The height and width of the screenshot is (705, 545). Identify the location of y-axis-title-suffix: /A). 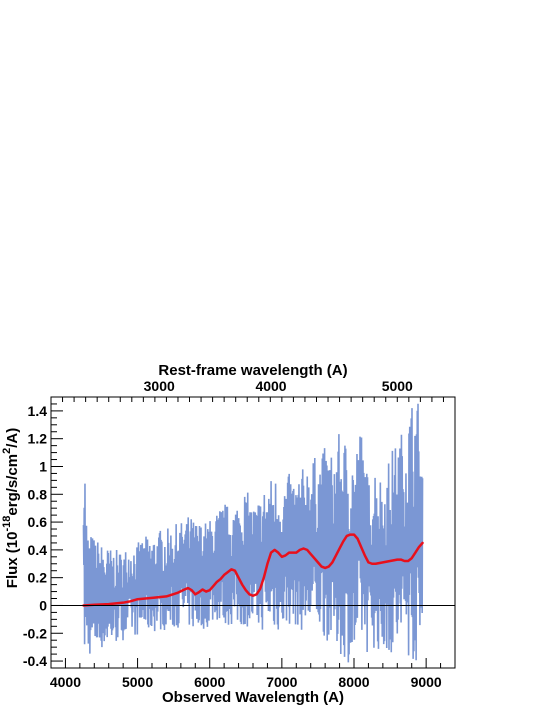
(12, 438).